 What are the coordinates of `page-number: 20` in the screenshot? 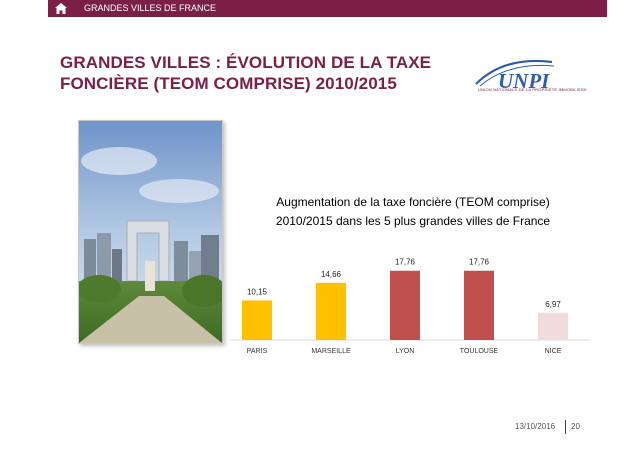 It's located at (575, 426).